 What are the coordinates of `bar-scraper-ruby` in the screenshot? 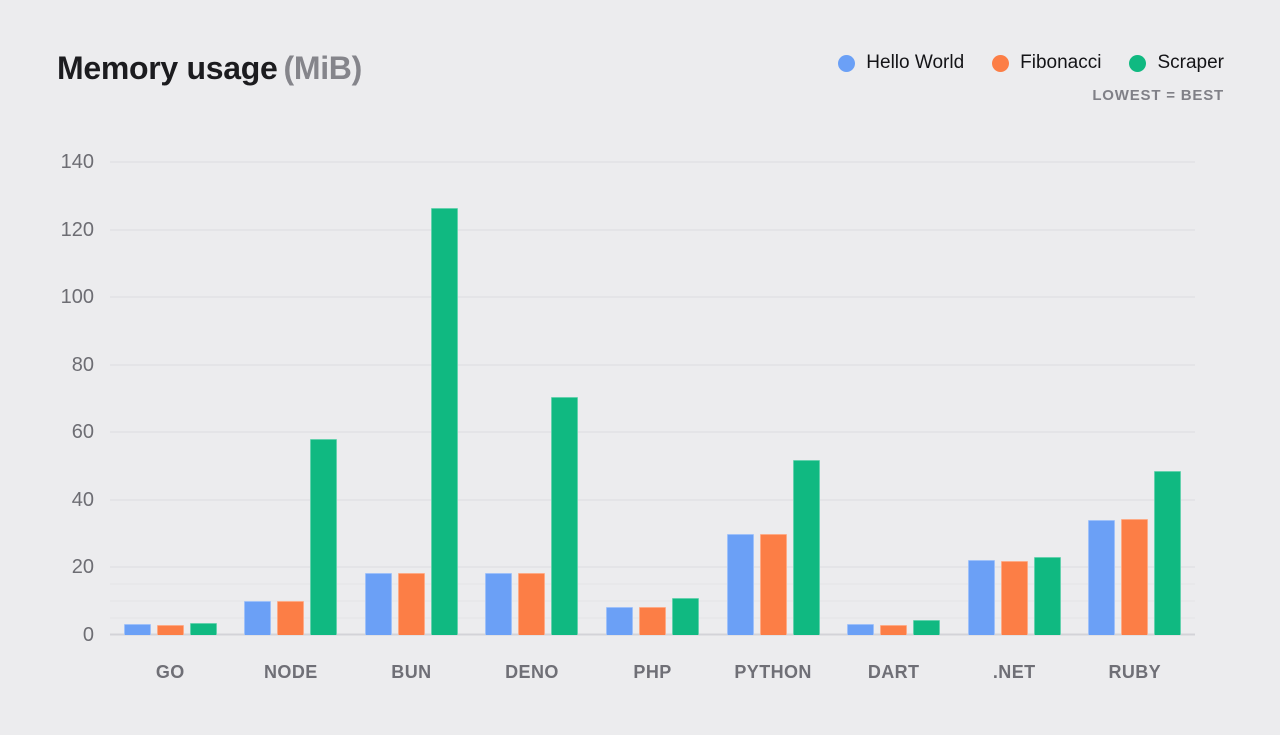 It's located at (1168, 553).